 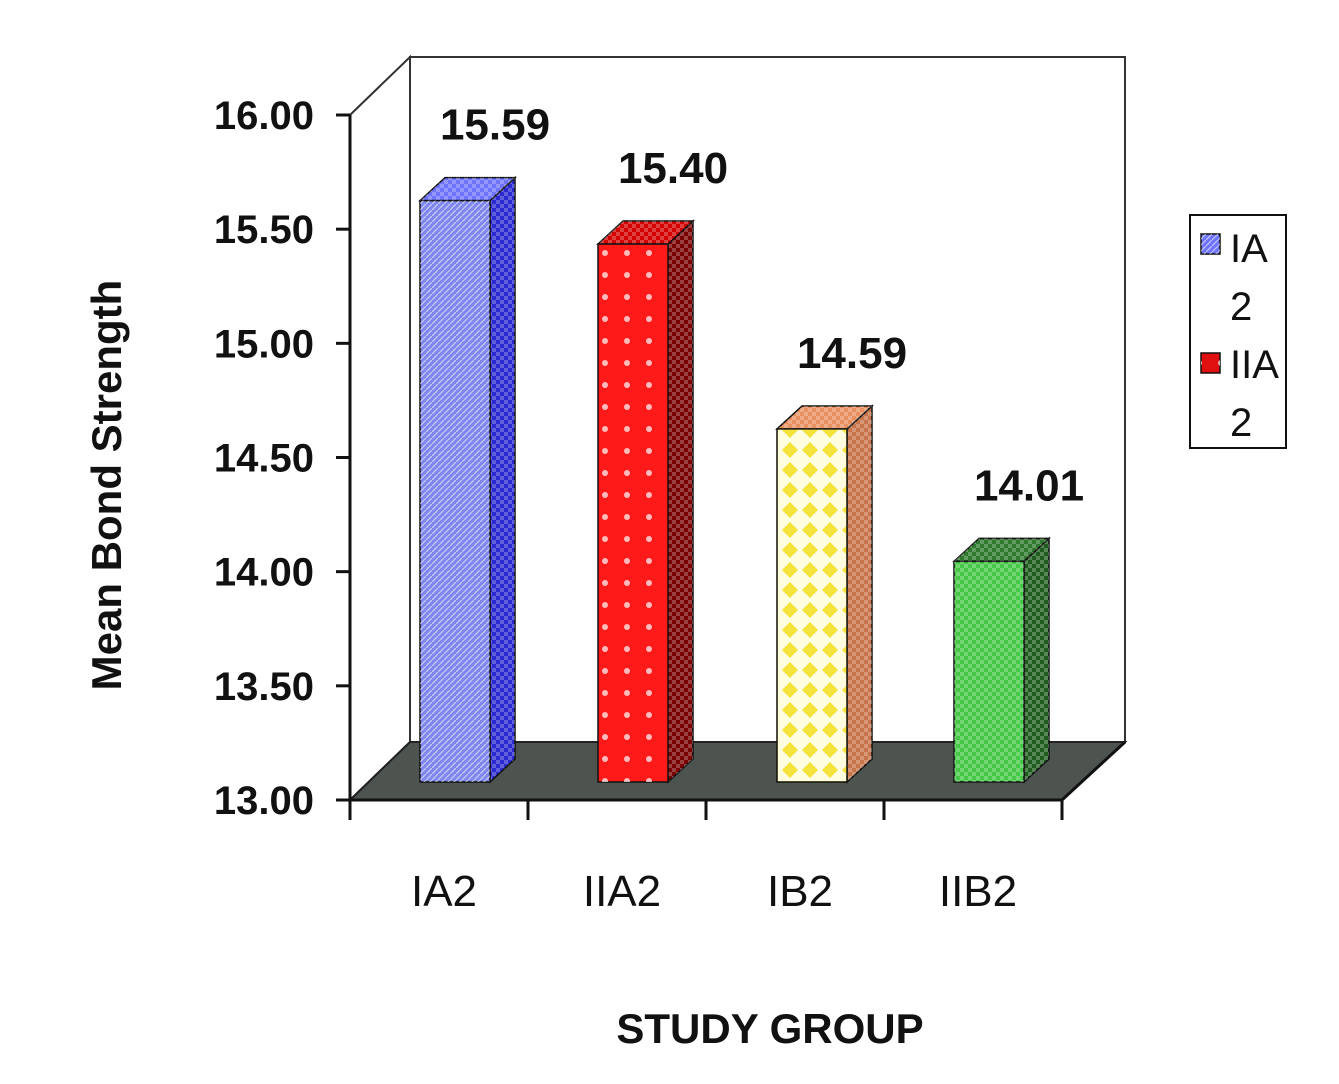 I want to click on legend: IA 2 IIA 2, so click(x=1238, y=331).